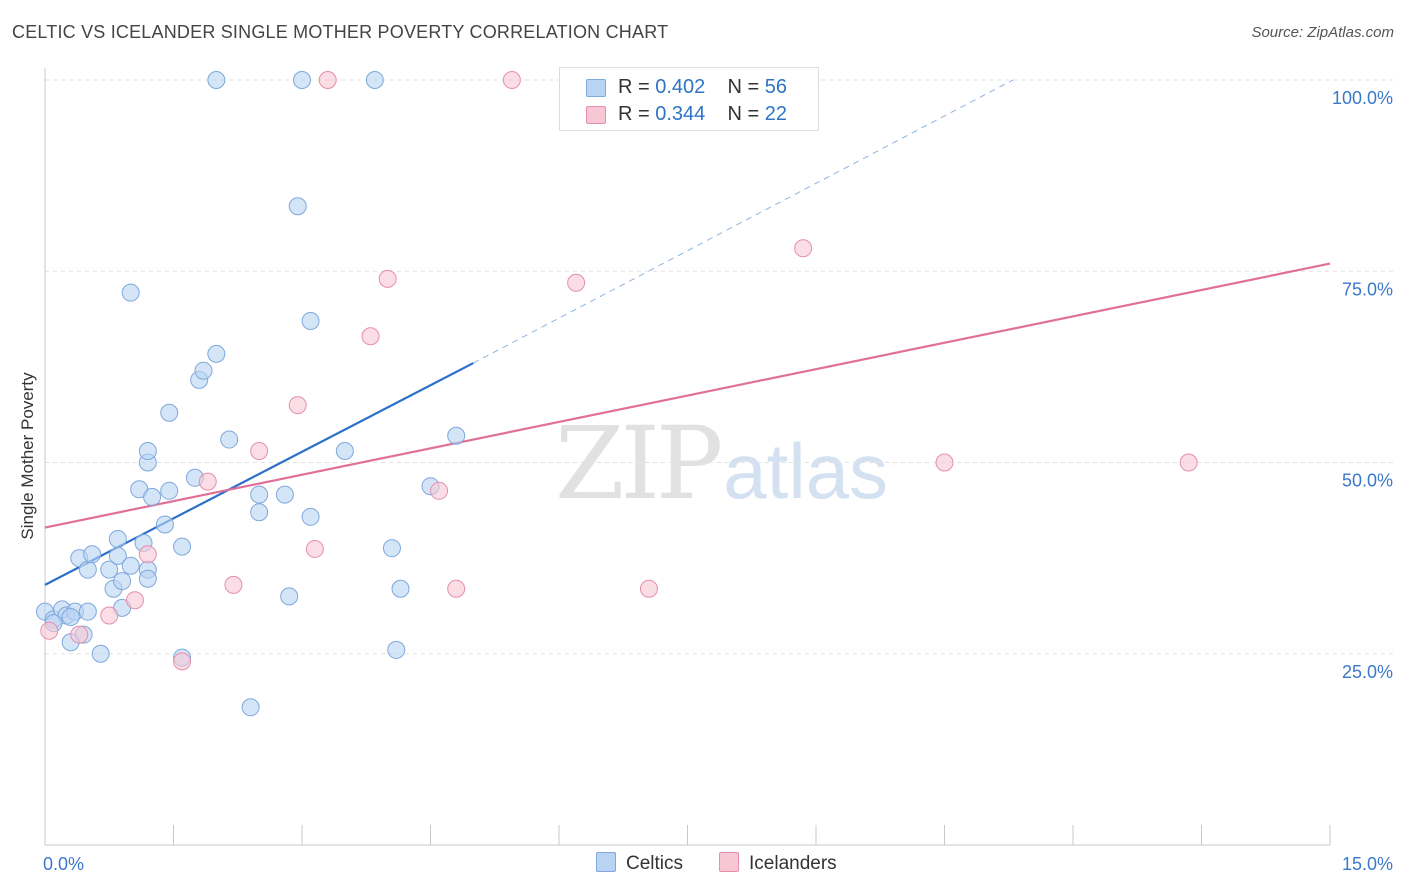  I want to click on y-tick-label: 25.0%, so click(1367, 672).